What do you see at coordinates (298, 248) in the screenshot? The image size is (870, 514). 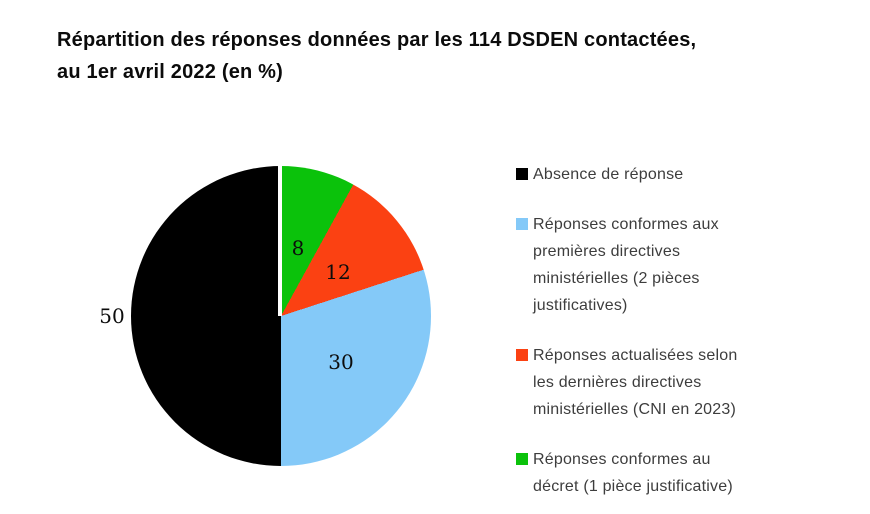 I see `pie-value-label-green: 8` at bounding box center [298, 248].